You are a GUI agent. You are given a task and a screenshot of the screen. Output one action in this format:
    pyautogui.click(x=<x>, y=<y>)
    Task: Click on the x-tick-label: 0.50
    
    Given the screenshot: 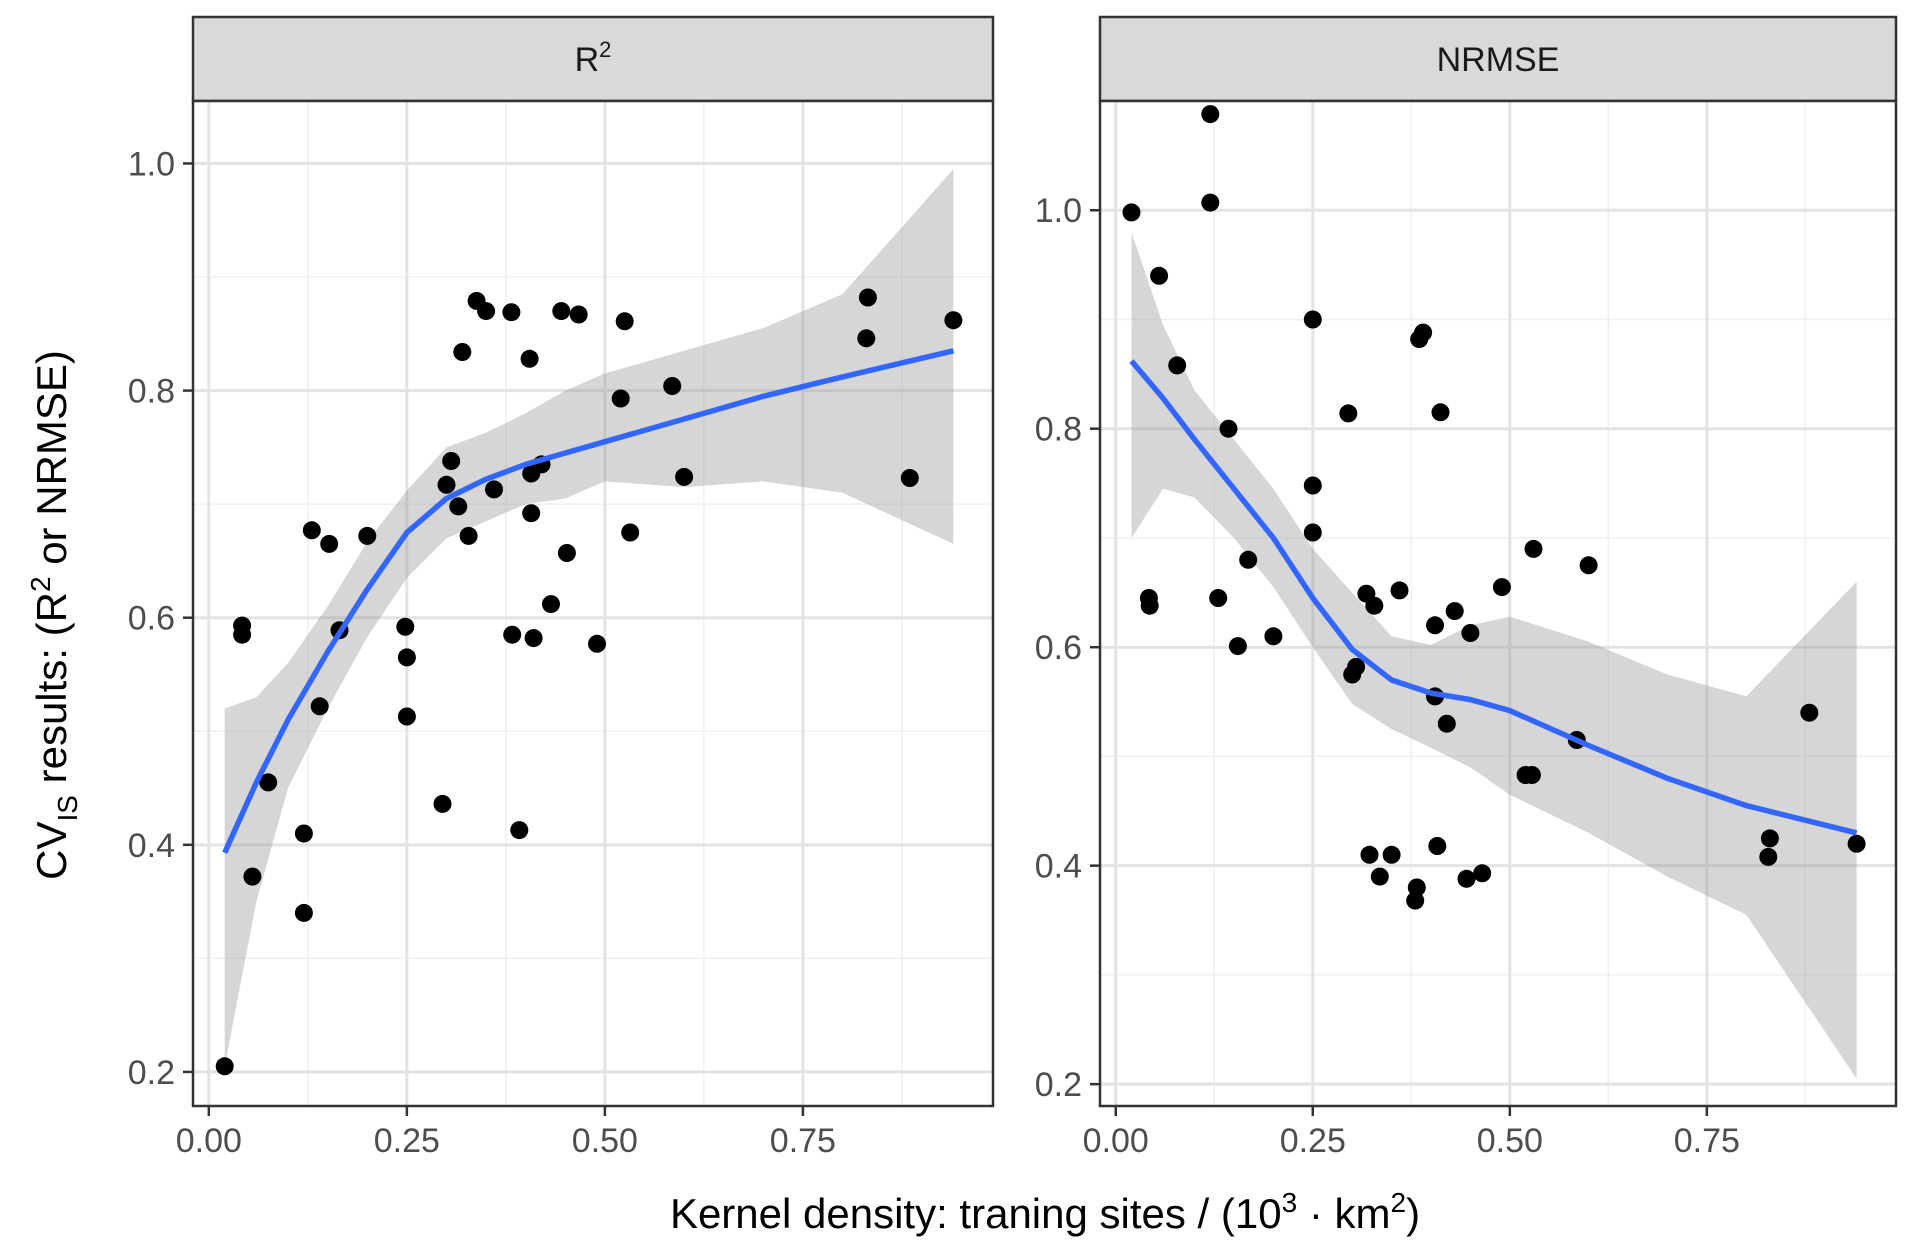 What is the action you would take?
    pyautogui.click(x=1510, y=1141)
    